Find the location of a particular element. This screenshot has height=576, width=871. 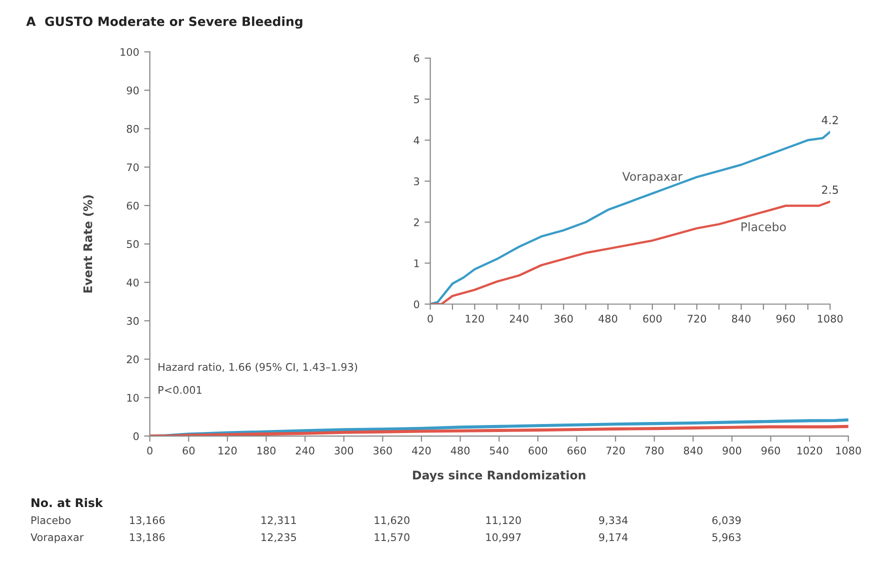

x-tick-label: 540 is located at coordinates (499, 450).